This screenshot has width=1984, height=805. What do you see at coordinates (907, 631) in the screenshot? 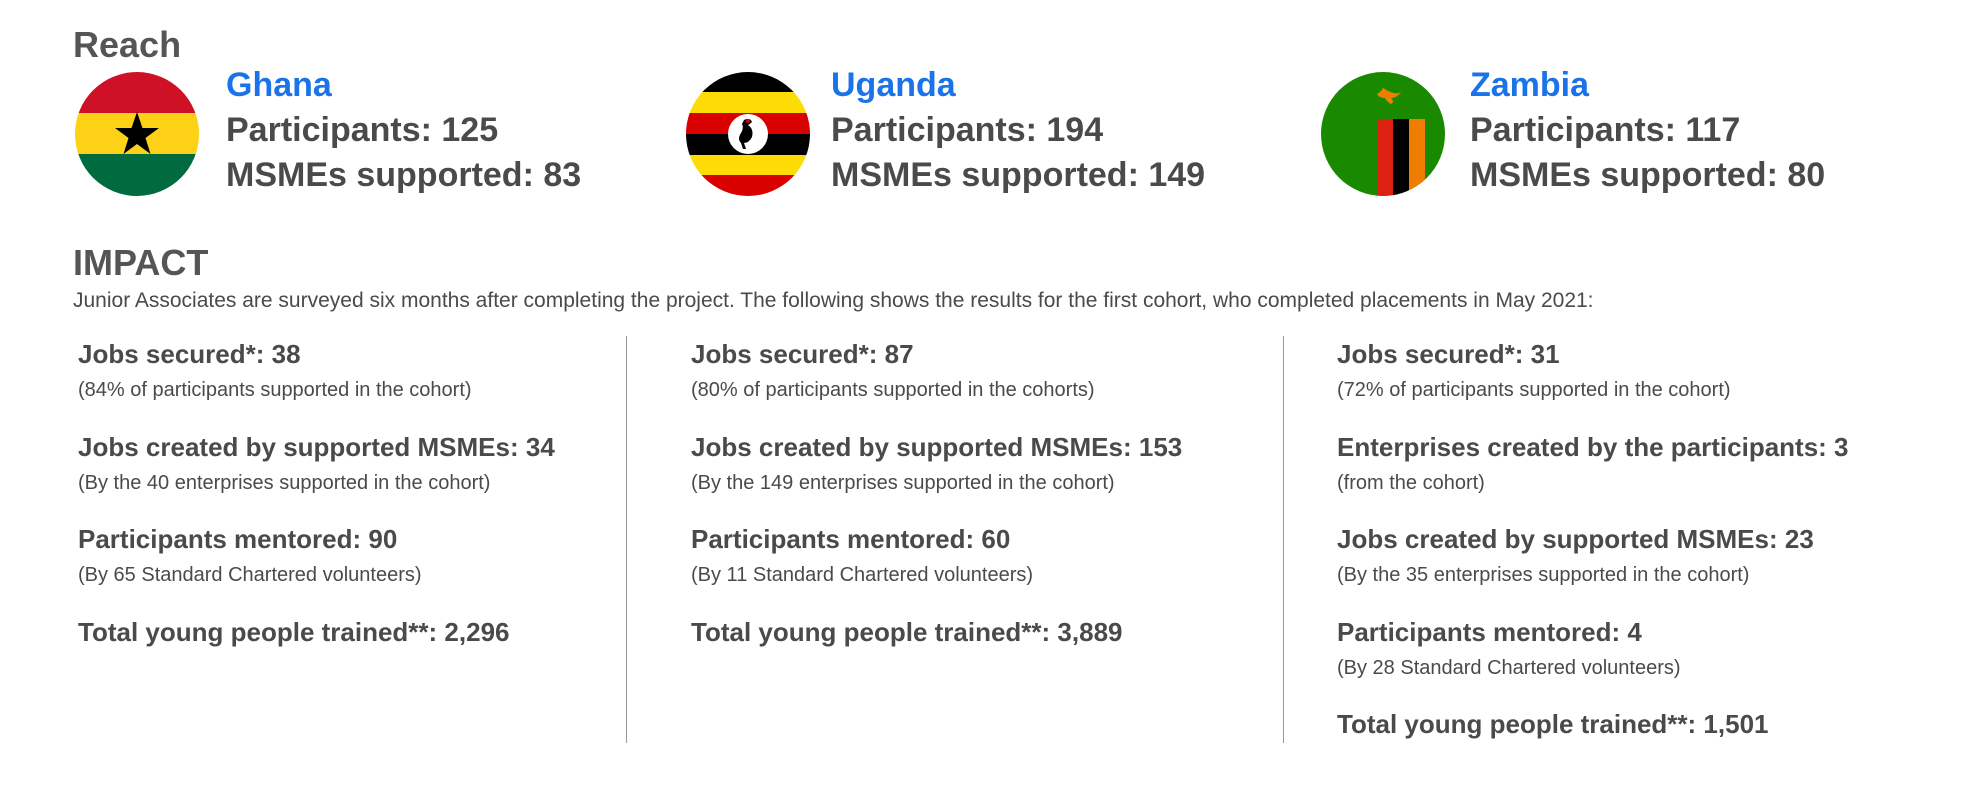
I see `impact-metric: Total young people trained**: 3,889` at bounding box center [907, 631].